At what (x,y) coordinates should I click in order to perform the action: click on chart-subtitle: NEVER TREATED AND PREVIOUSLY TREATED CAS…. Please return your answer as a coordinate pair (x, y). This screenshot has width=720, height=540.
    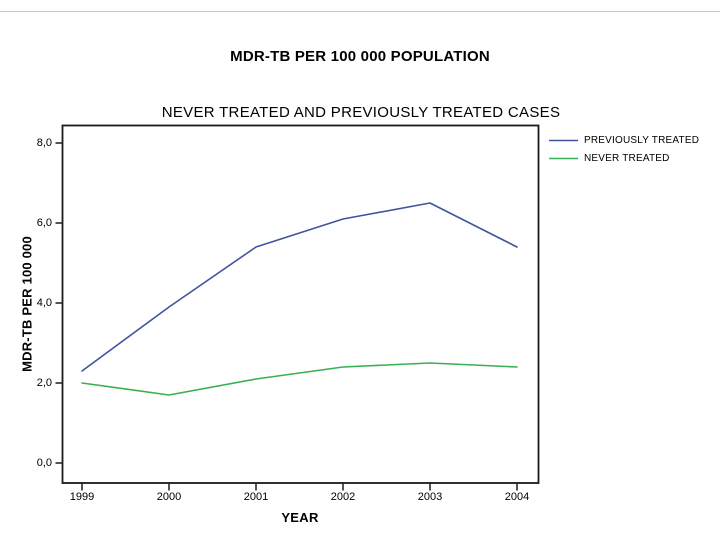
    Looking at the image, I should click on (361, 112).